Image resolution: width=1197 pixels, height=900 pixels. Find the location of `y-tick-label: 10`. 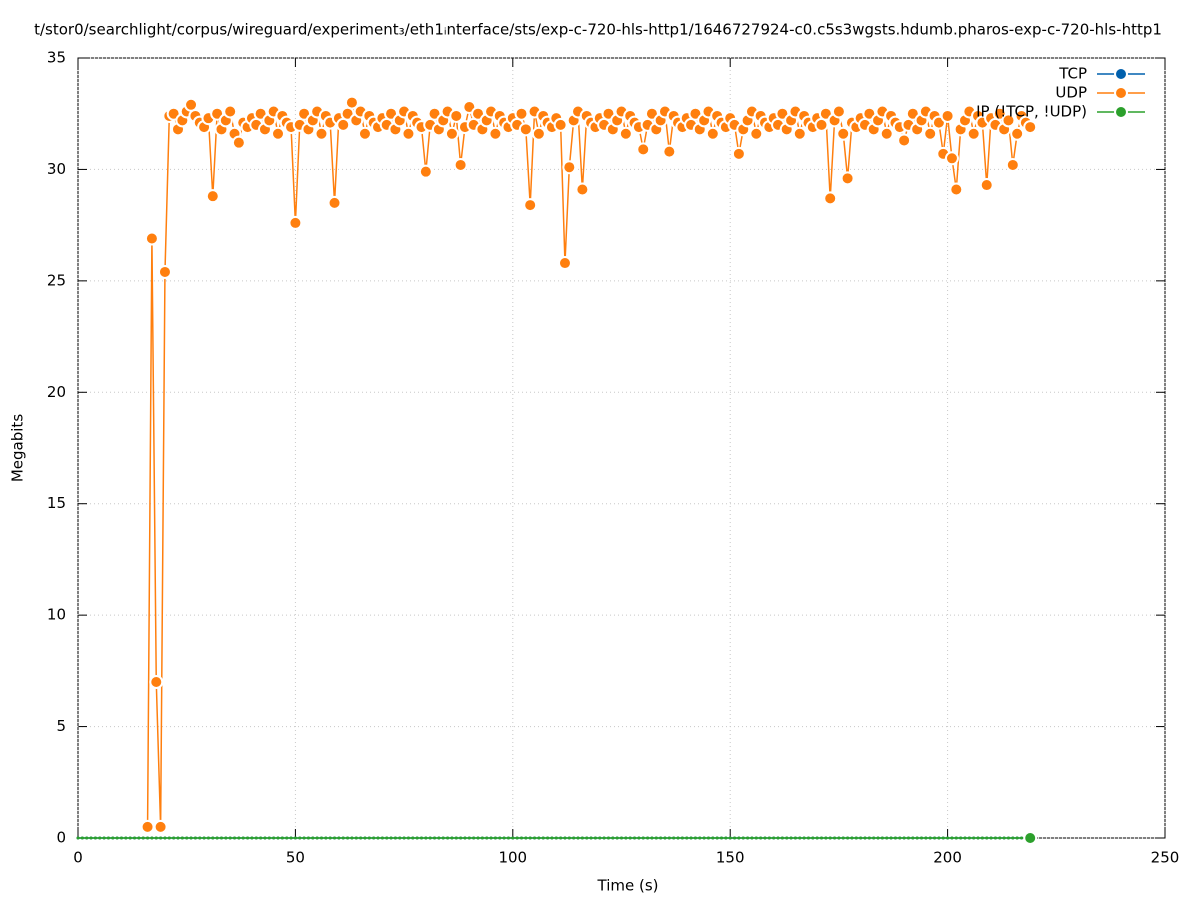

y-tick-label: 10 is located at coordinates (56, 615).